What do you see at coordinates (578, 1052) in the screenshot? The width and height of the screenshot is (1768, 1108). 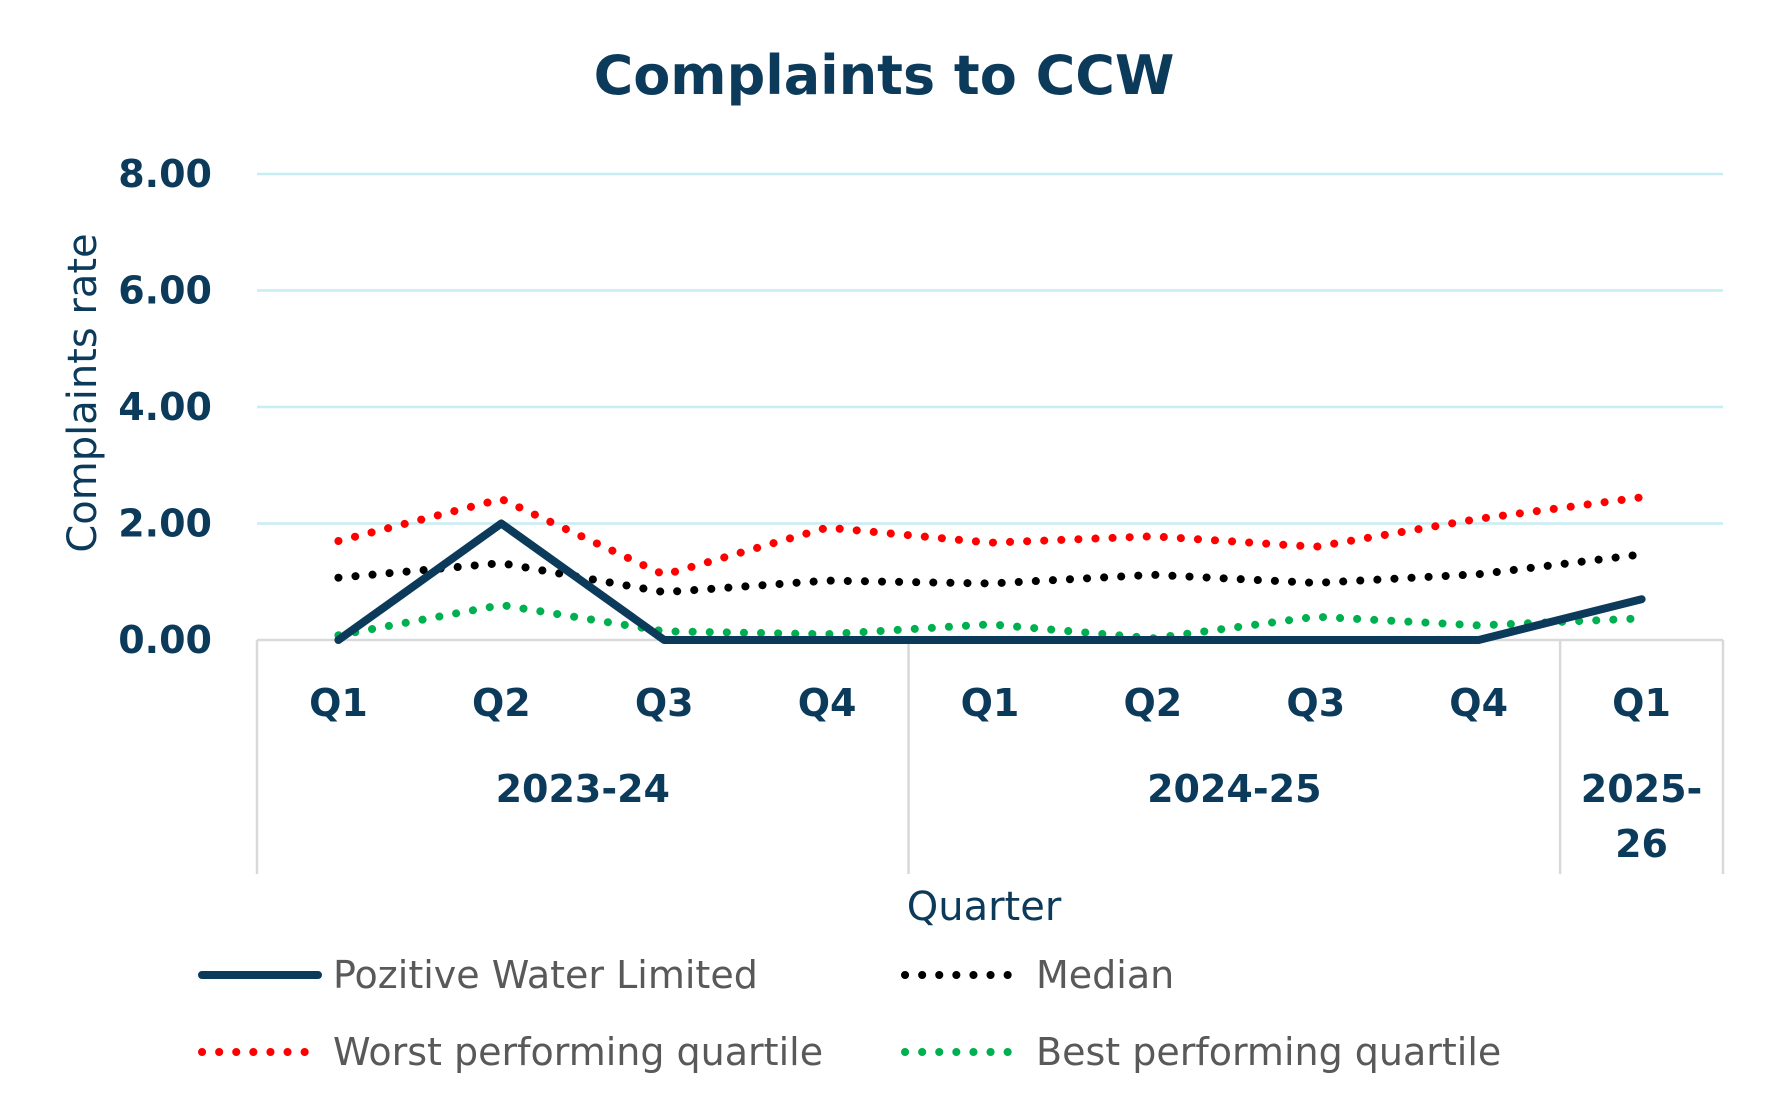 I see `legend-label: Worst performing quartile` at bounding box center [578, 1052].